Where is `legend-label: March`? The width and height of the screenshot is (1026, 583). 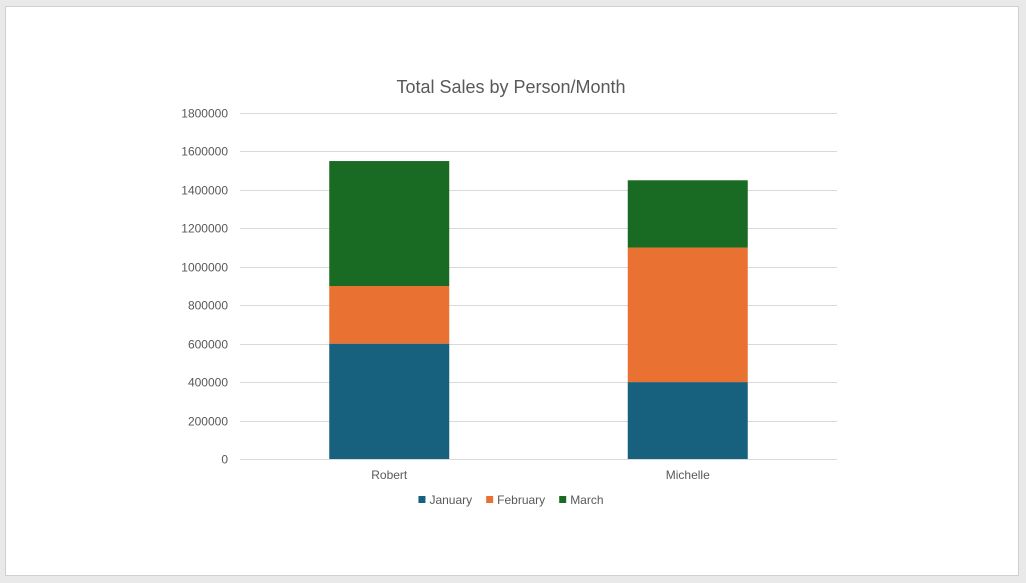 legend-label: March is located at coordinates (586, 500).